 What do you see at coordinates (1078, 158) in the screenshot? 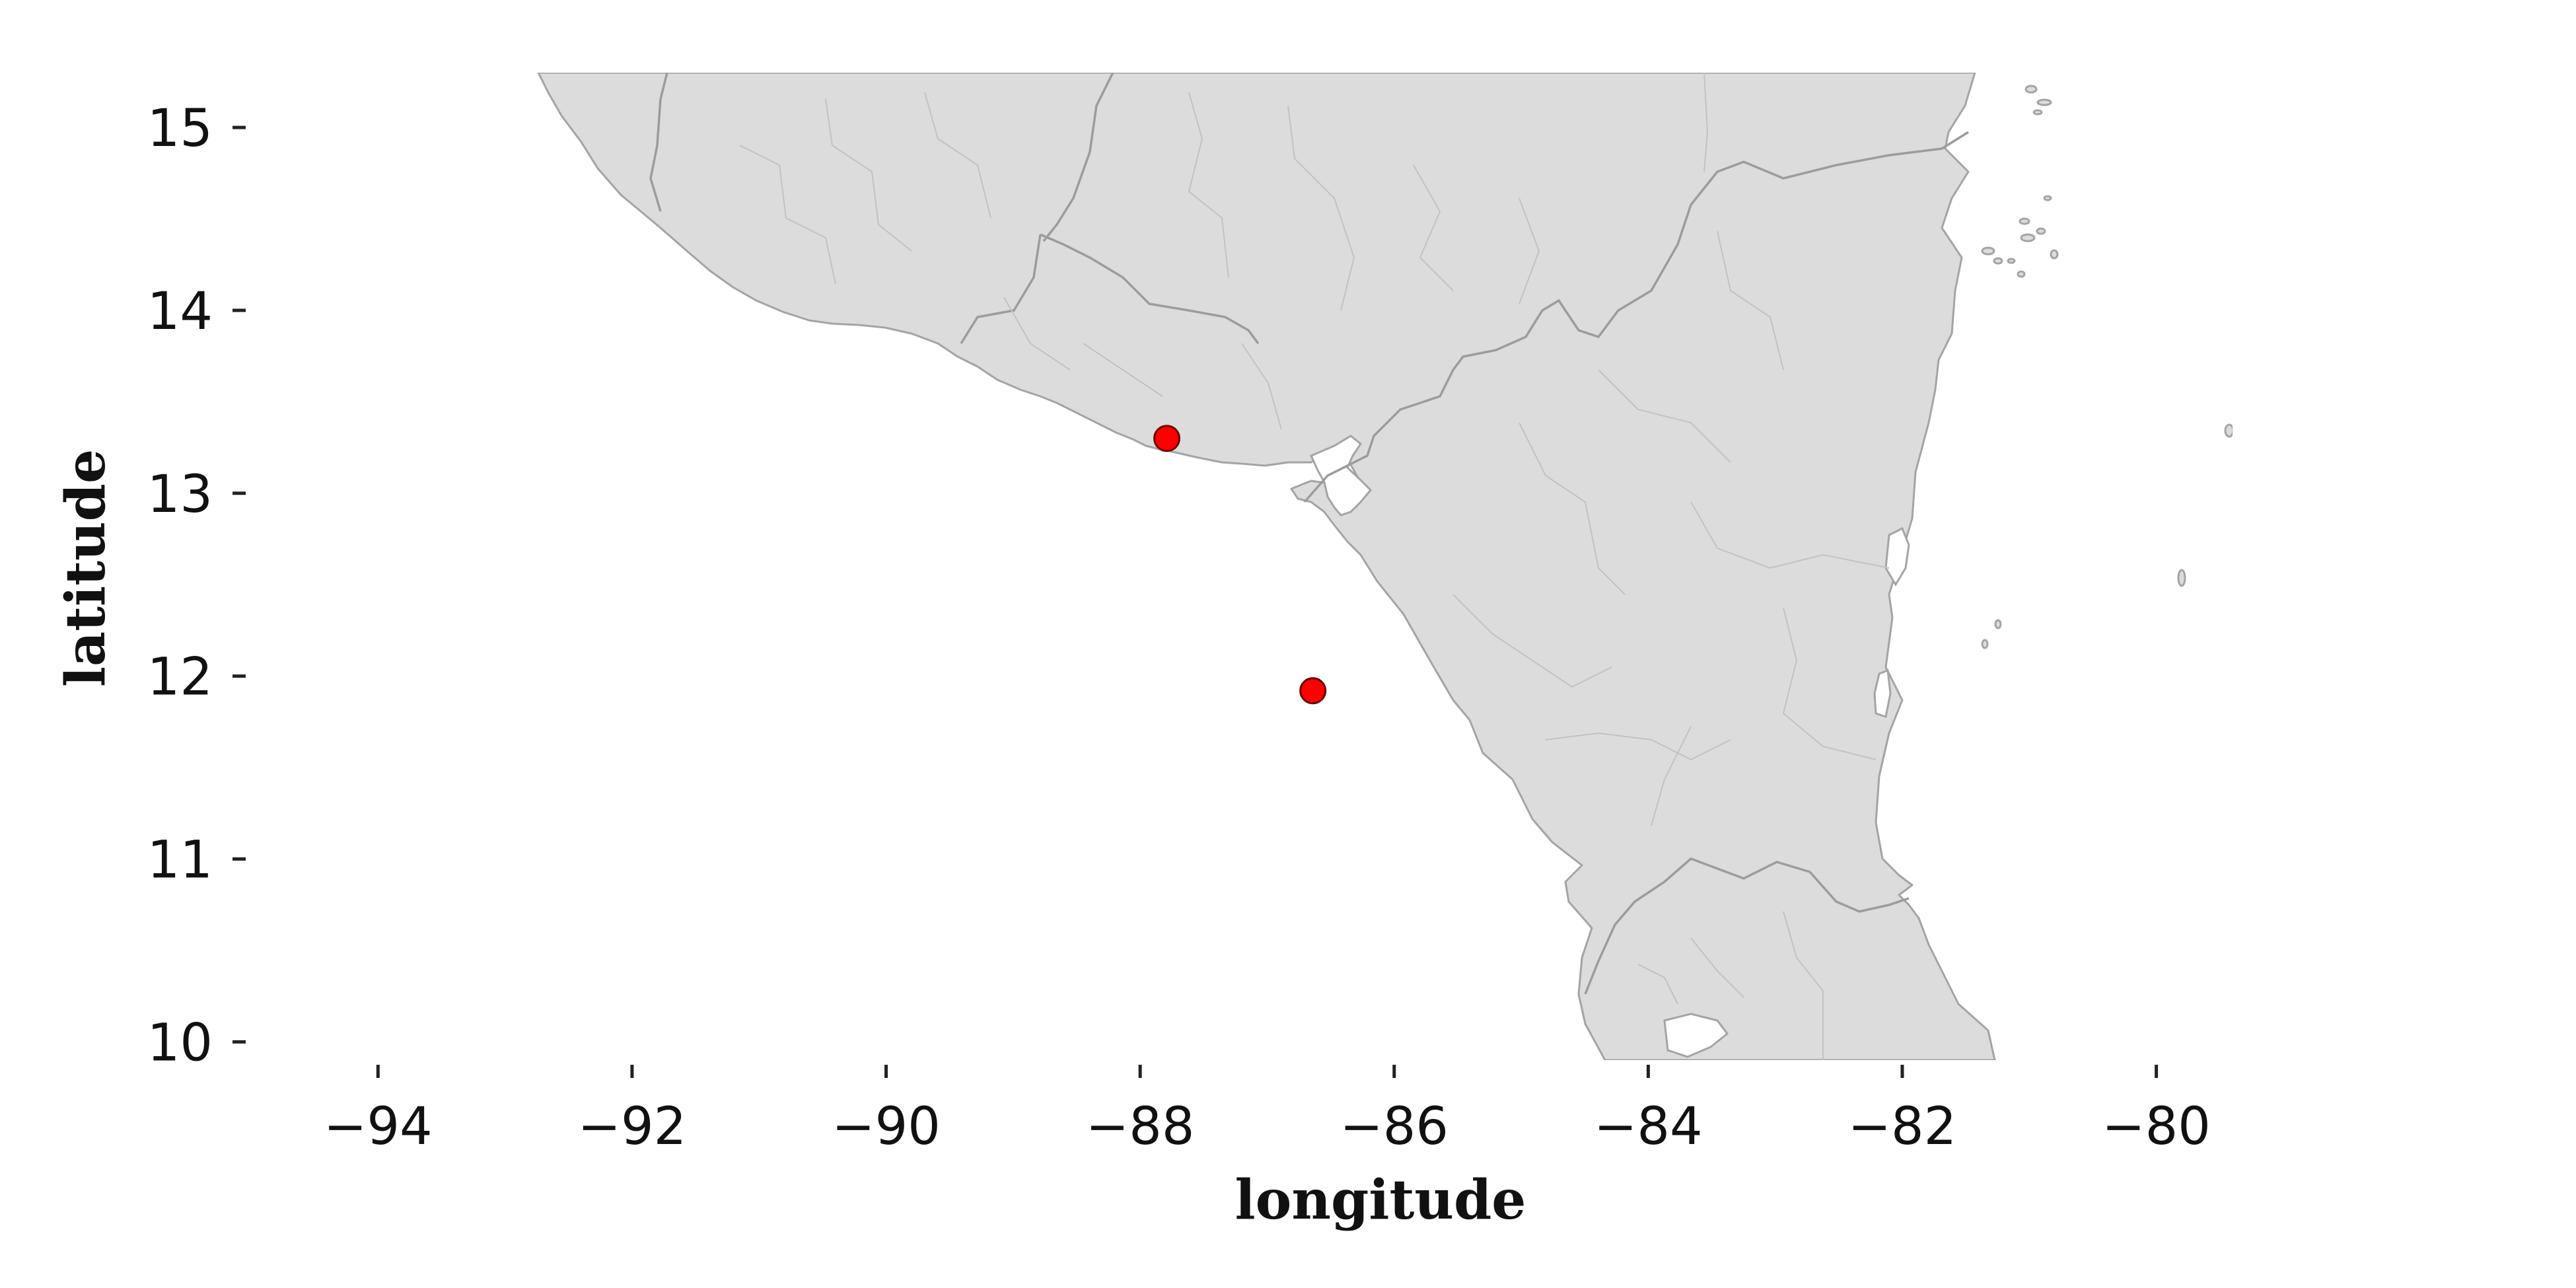
I see `border-guatemala-honduras` at bounding box center [1078, 158].